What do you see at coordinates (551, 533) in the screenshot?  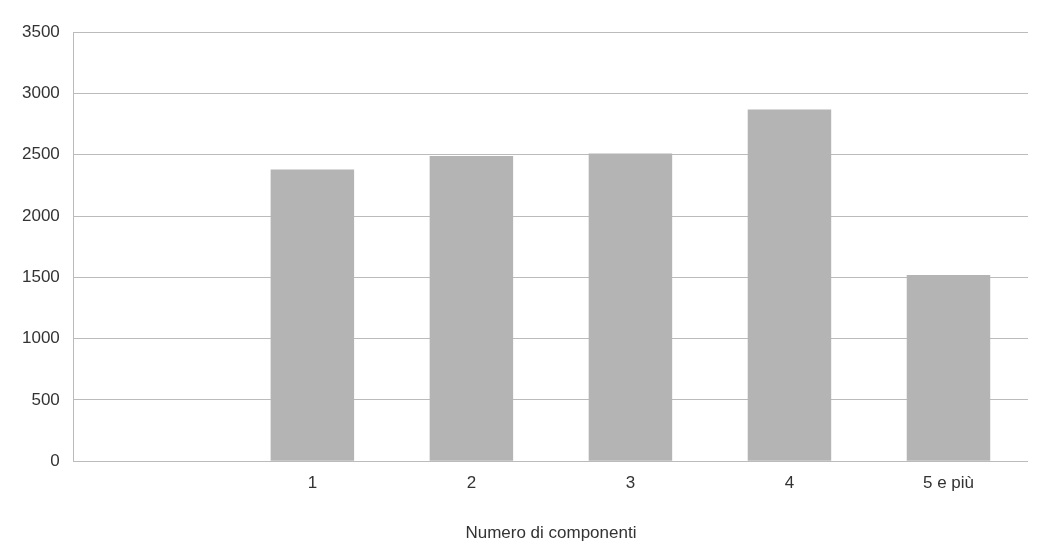 I see `x-axis-title: Numero di componenti` at bounding box center [551, 533].